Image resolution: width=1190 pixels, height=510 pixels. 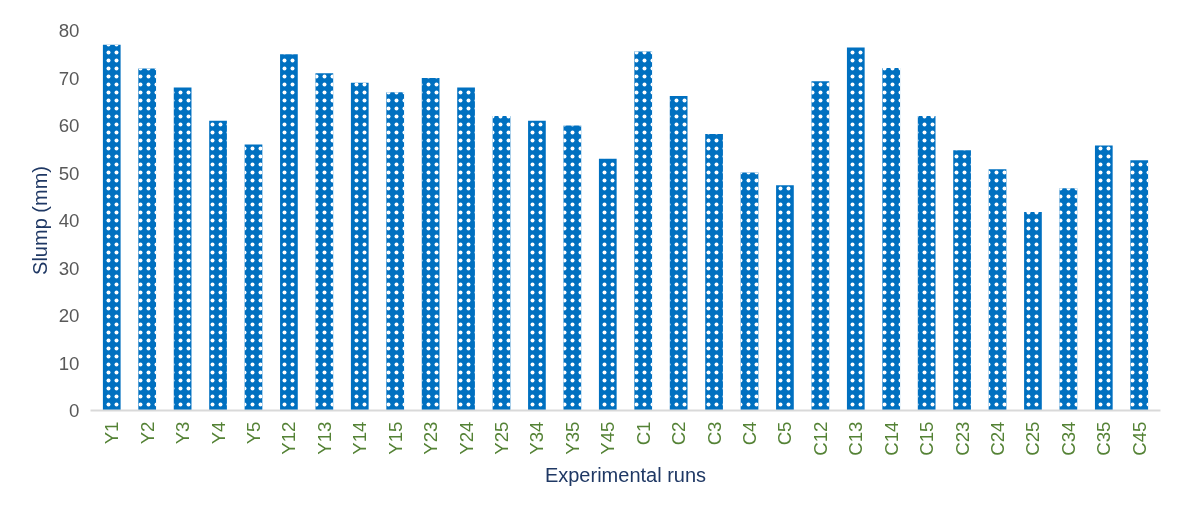 I want to click on x-tick-label: C2, so click(x=679, y=433).